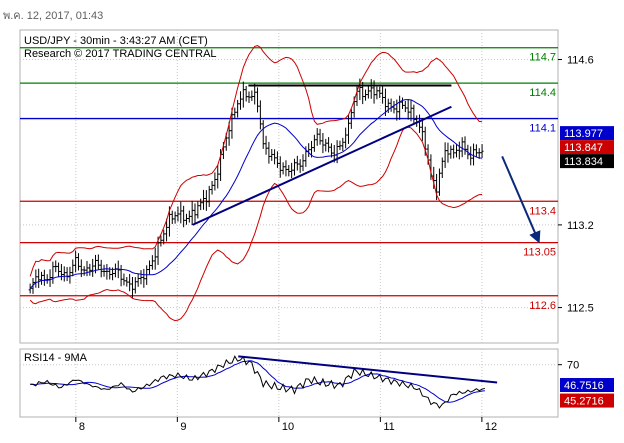 Image resolution: width=624 pixels, height=443 pixels. I want to click on rsi-badge-blue, so click(587, 385).